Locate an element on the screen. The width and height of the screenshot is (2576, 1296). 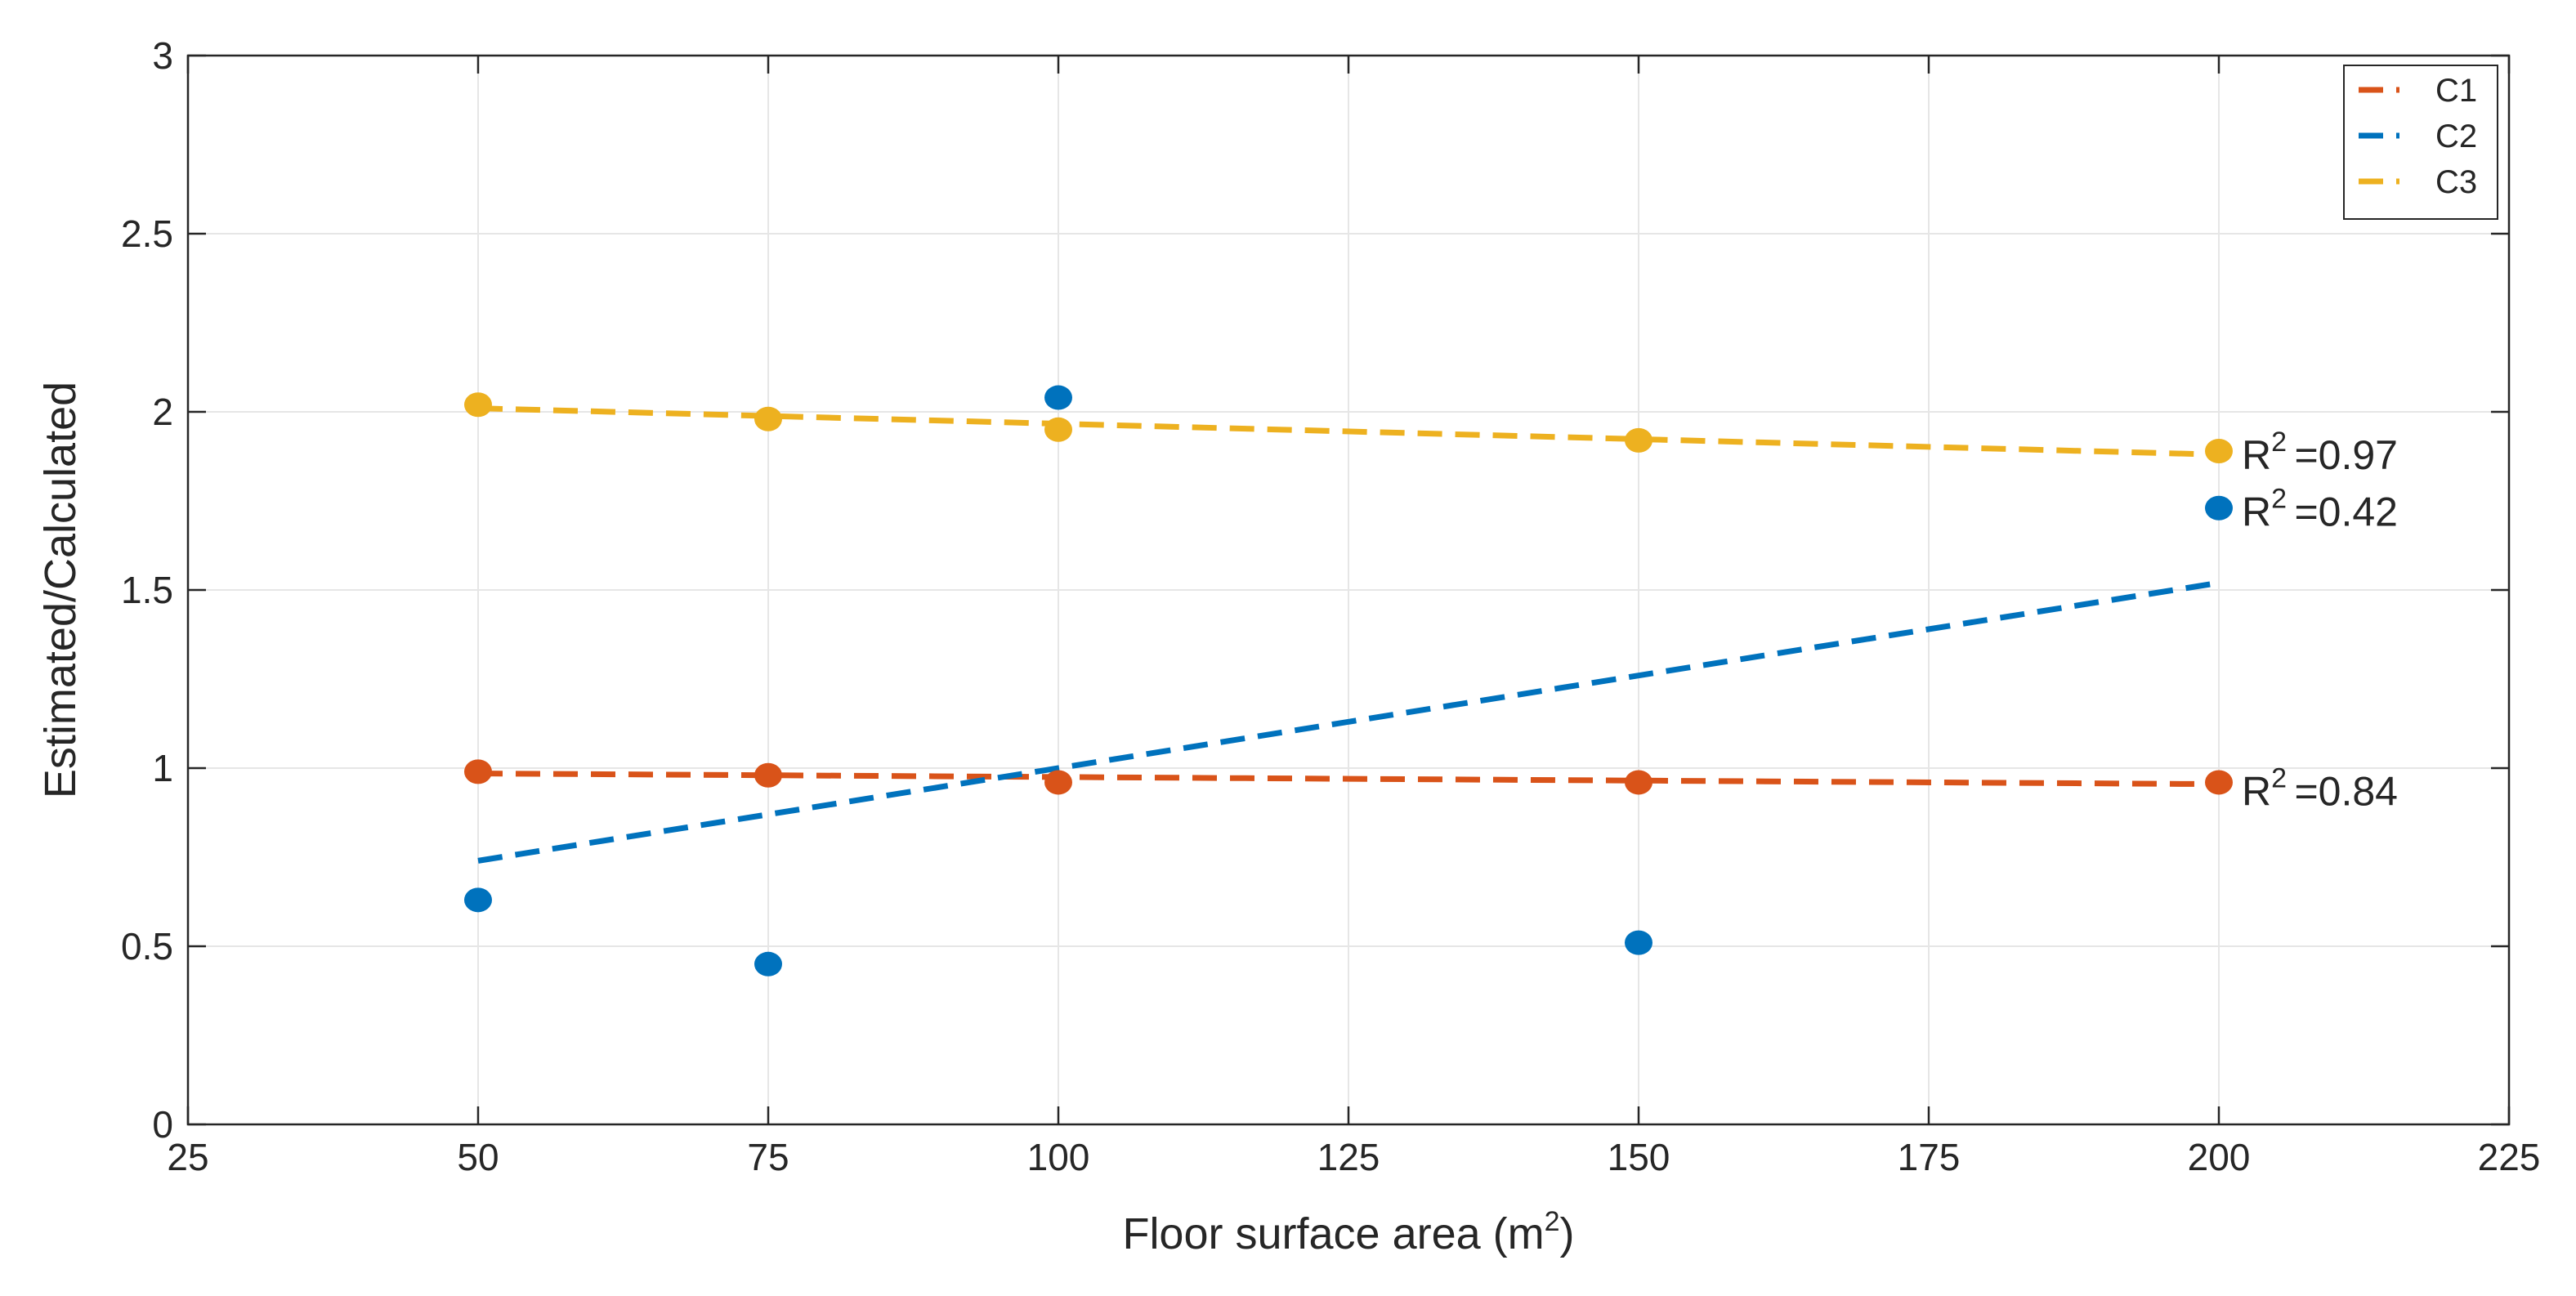
trend-line-c2 is located at coordinates (1348, 721).